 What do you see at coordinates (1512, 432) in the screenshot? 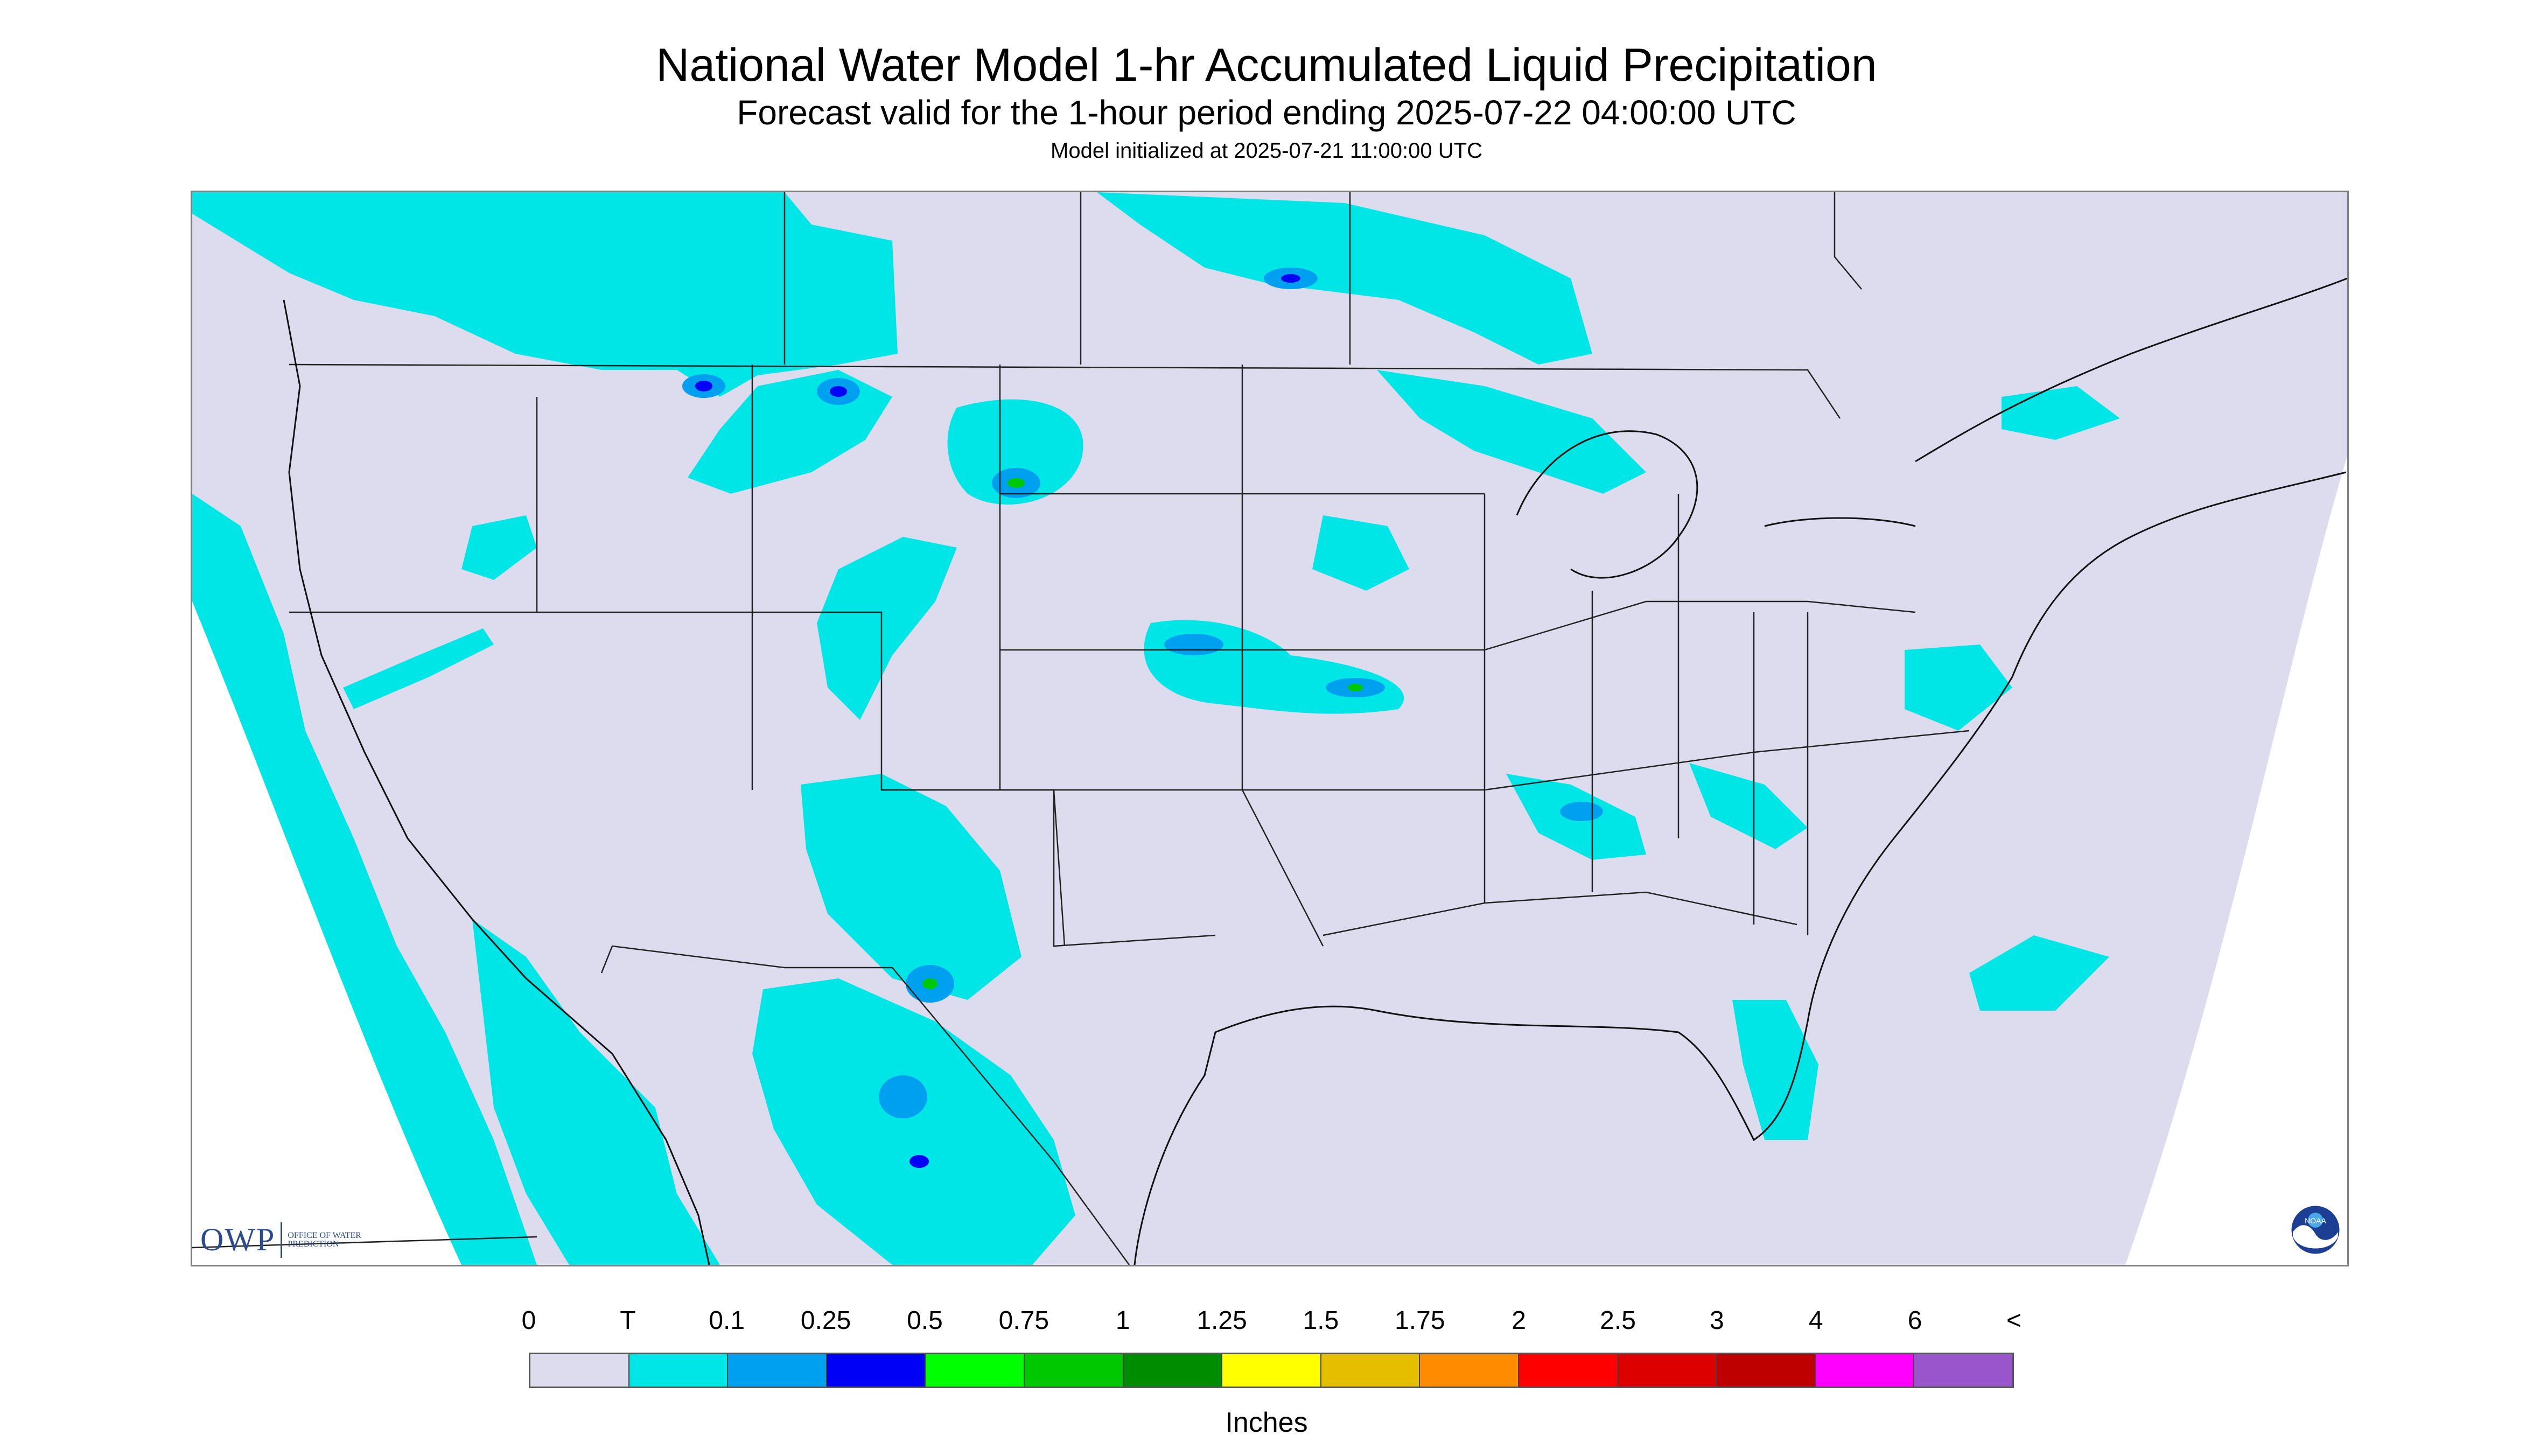
I see `precip-area-greatlakes` at bounding box center [1512, 432].